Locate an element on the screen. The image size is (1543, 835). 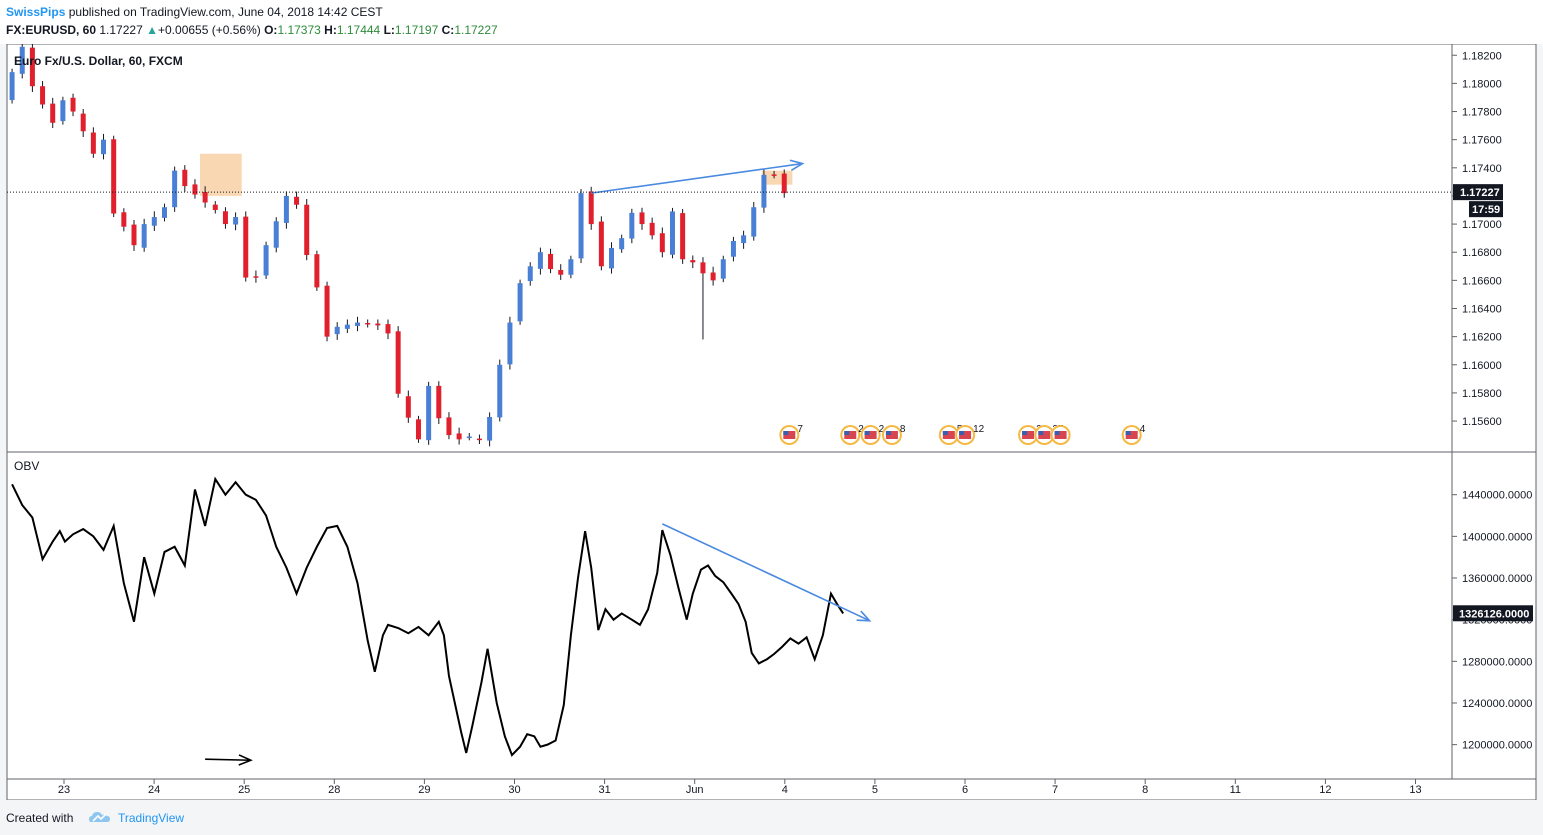
obv-tick-label: 1200000.0000 is located at coordinates (1497, 746).